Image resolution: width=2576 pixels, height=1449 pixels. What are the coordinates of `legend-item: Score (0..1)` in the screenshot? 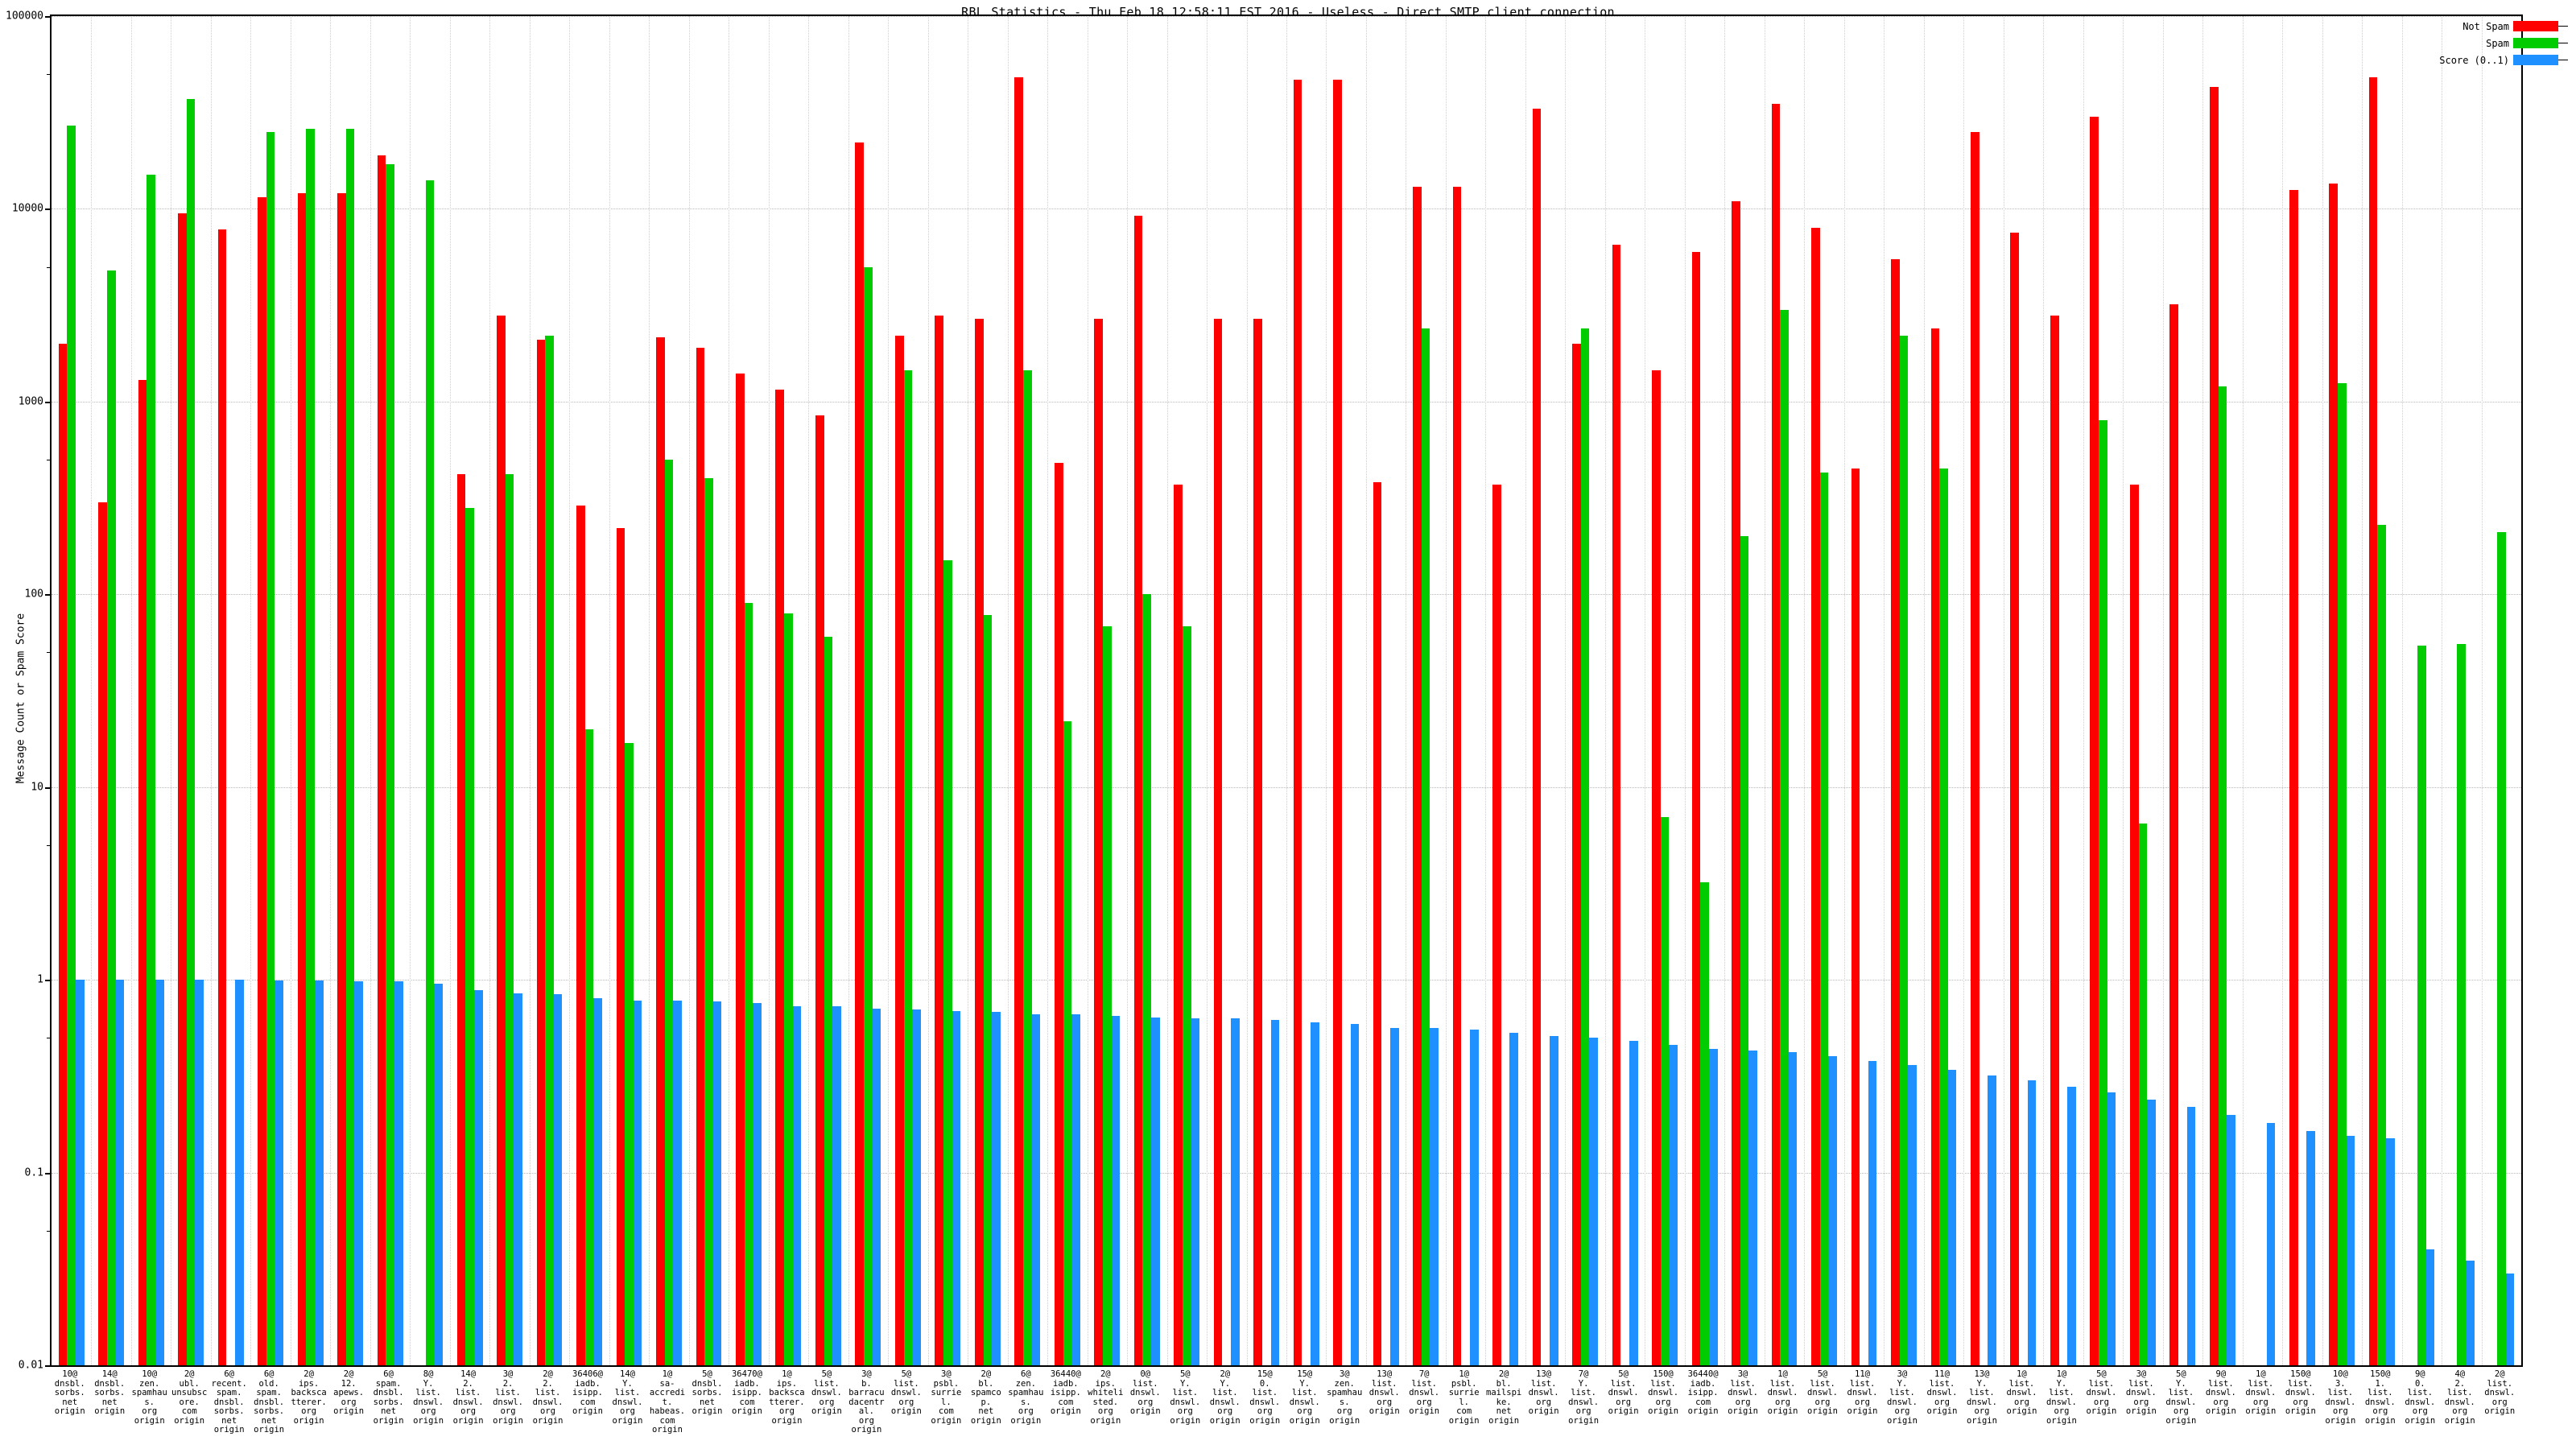 It's located at (2491, 60).